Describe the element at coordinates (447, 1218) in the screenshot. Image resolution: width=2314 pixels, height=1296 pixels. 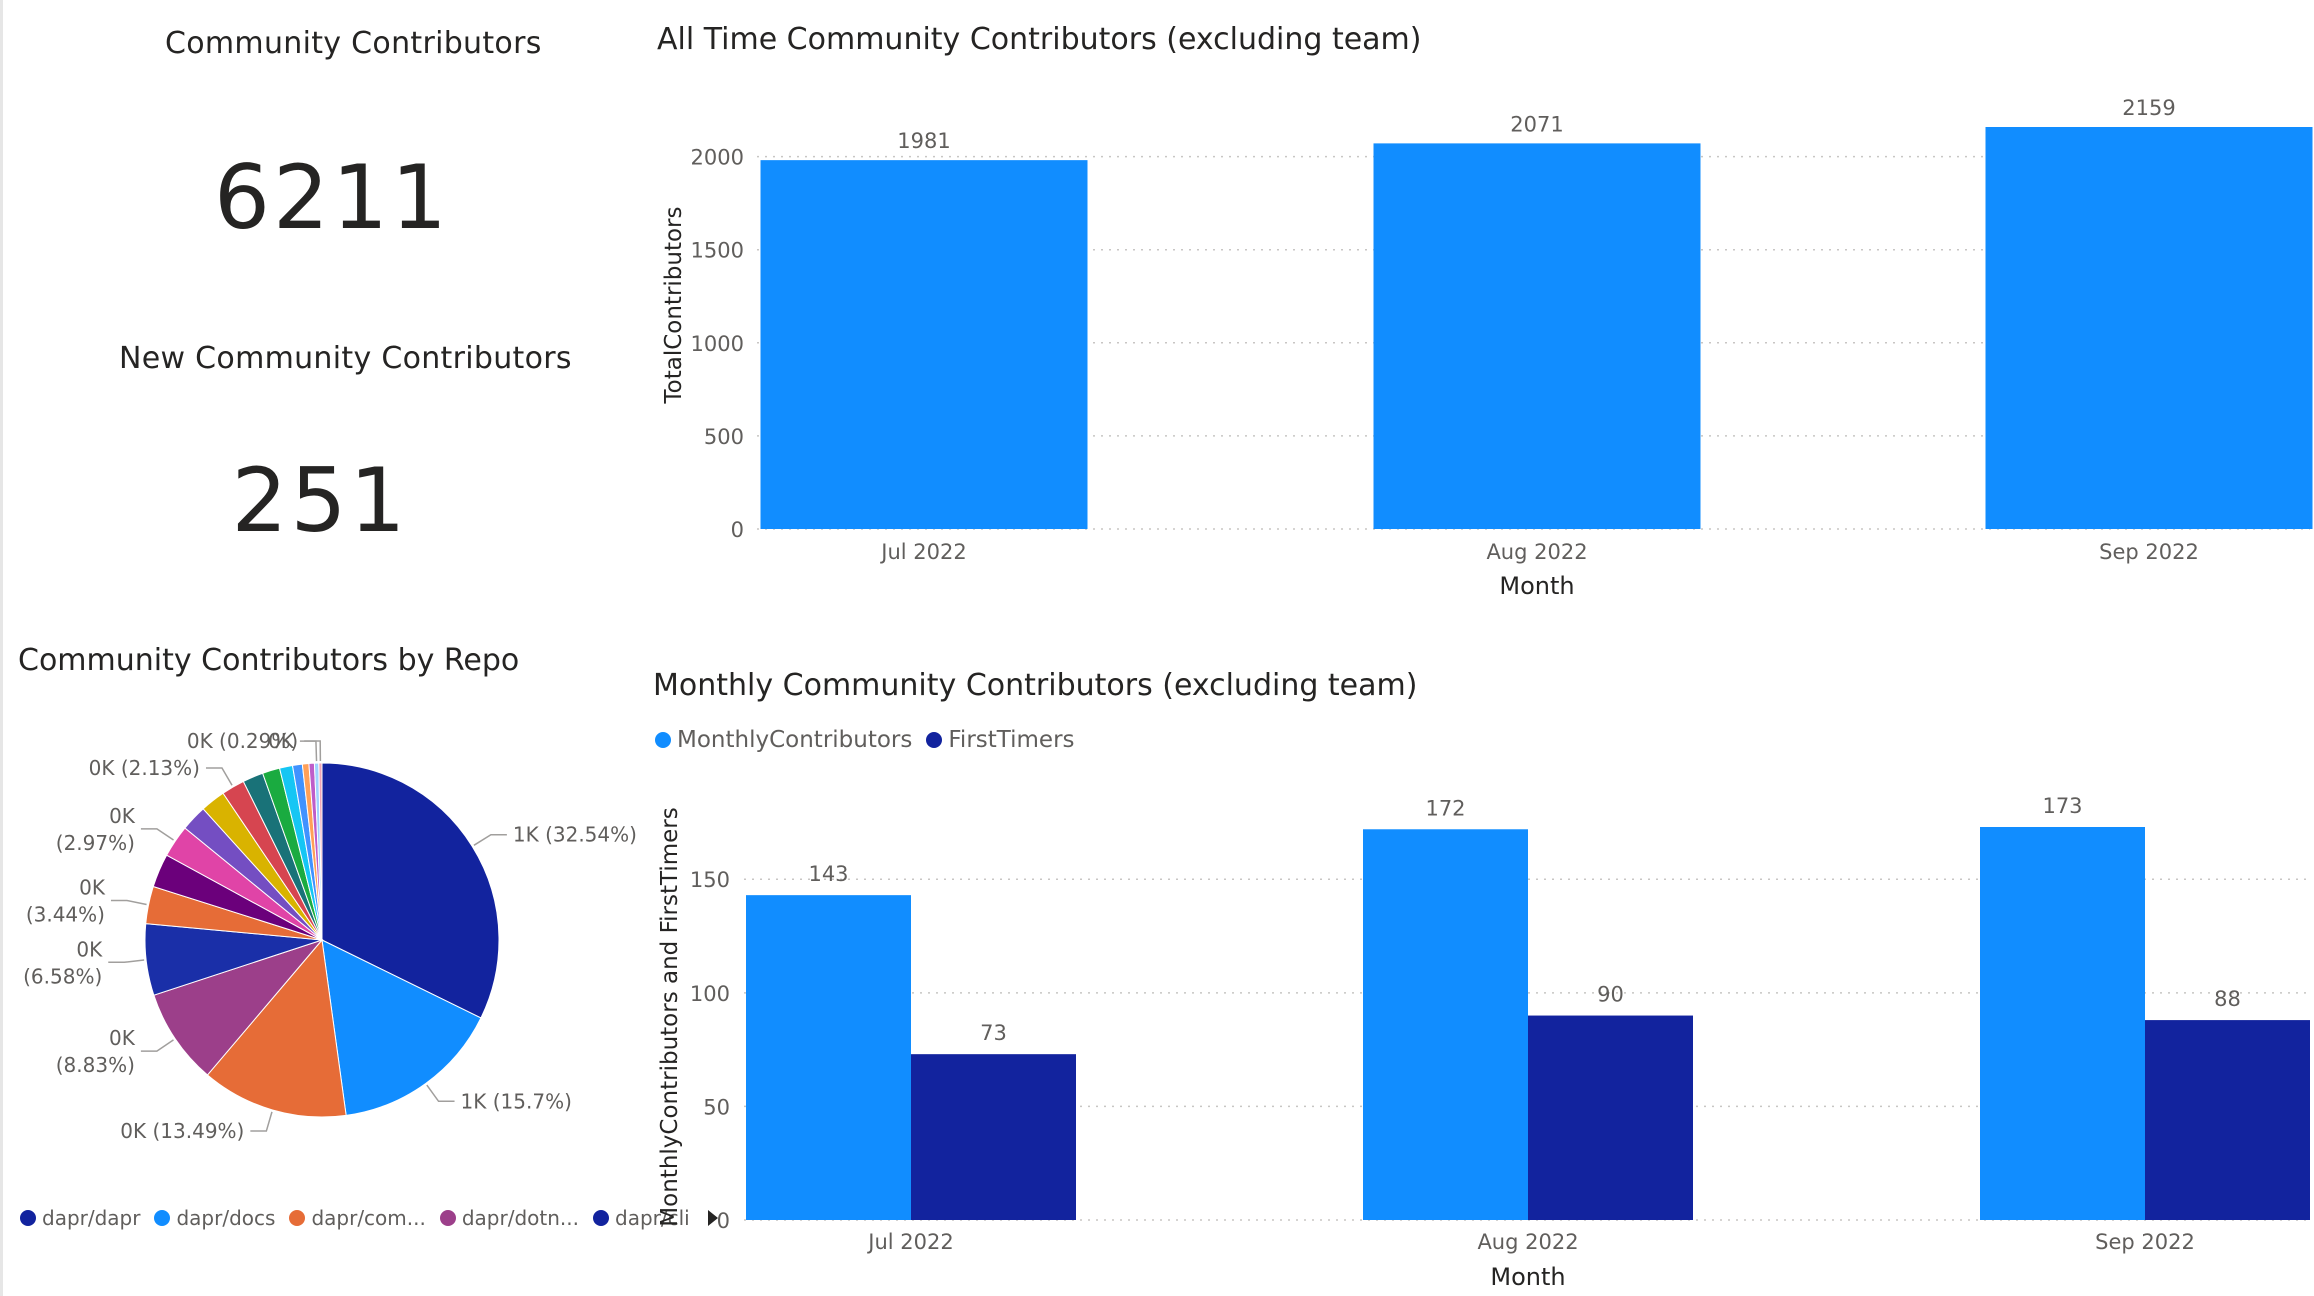
I see `legend-dot-dapr-dotn` at that location.